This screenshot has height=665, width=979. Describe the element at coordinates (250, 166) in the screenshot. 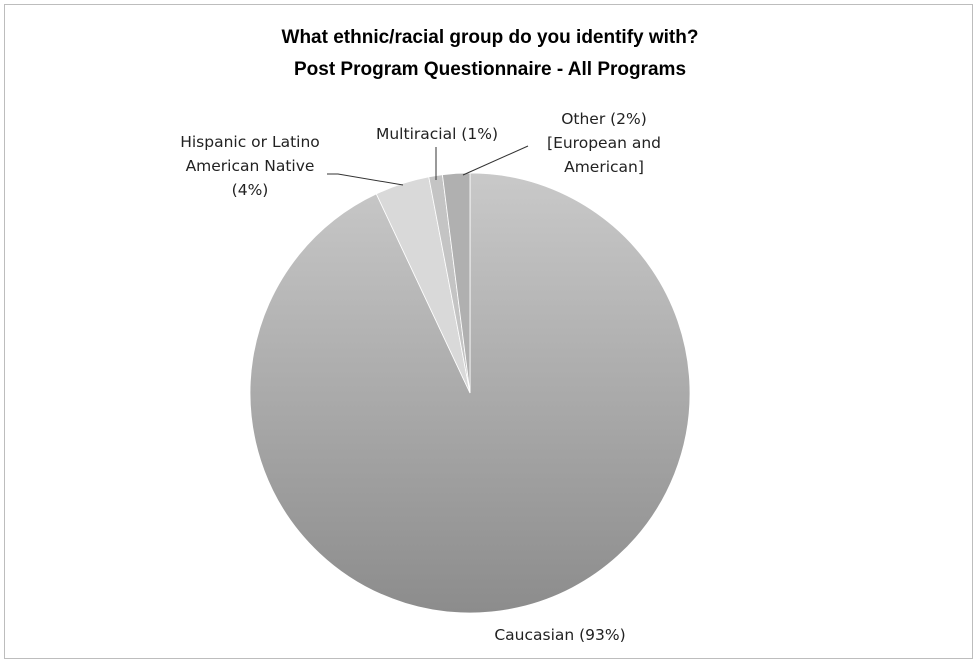

I see `slice-label: Hispanic or Latino American Native (4%)` at that location.